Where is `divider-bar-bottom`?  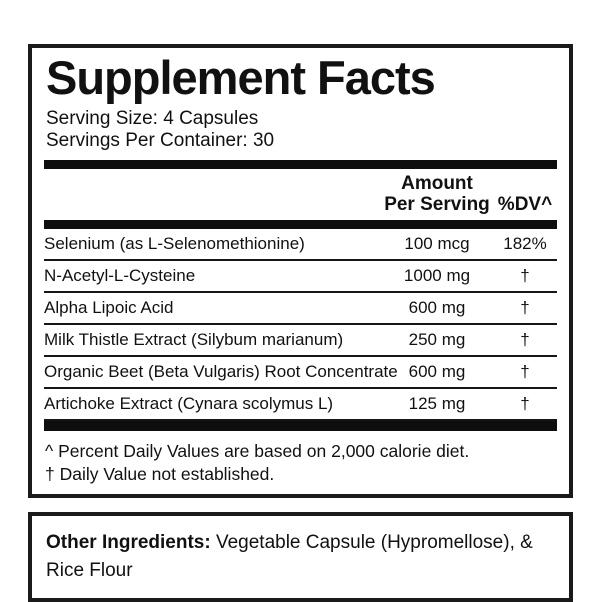
divider-bar-bottom is located at coordinates (300, 426).